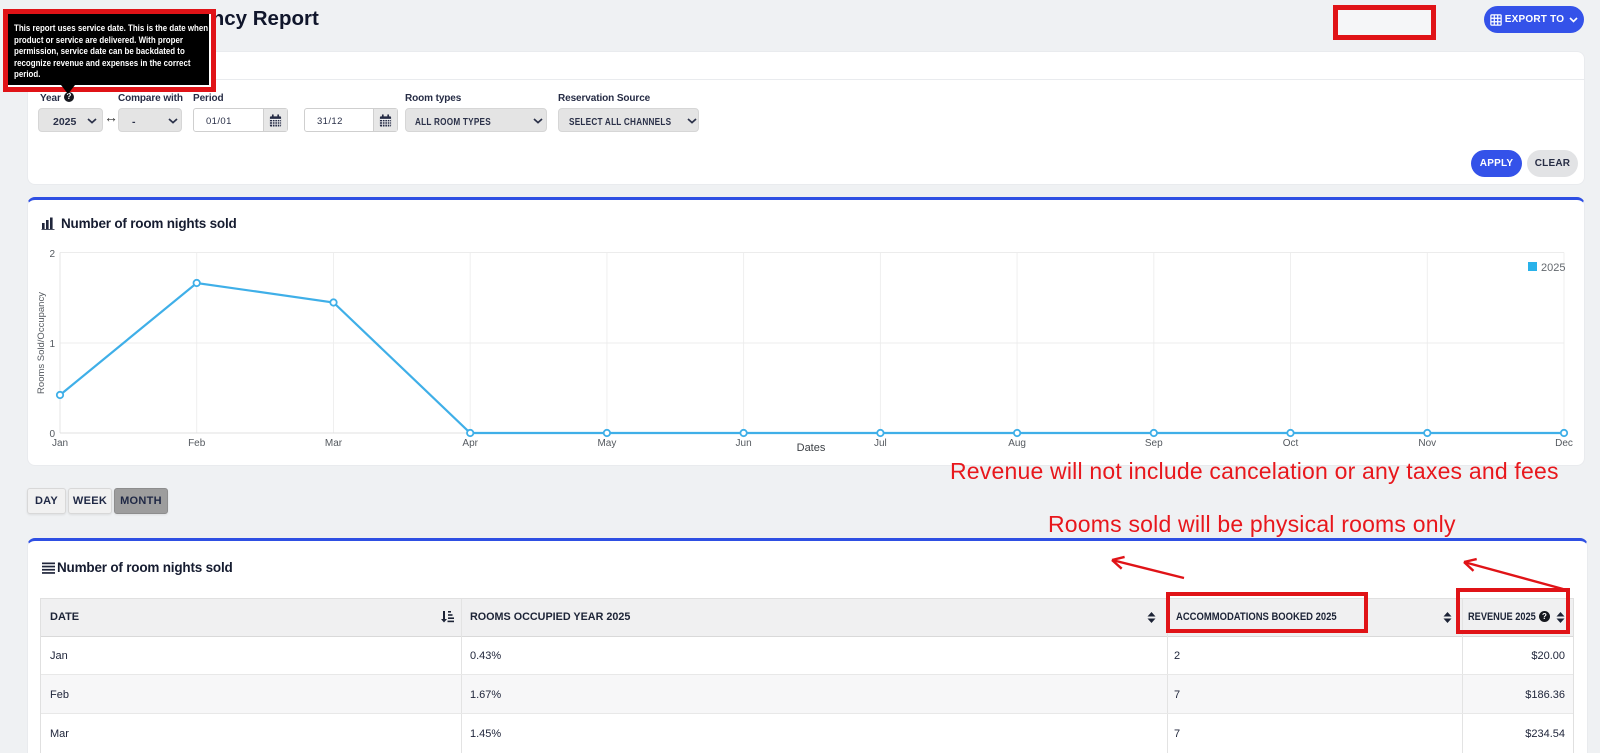  I want to click on svg-text: Mar, so click(334, 443).